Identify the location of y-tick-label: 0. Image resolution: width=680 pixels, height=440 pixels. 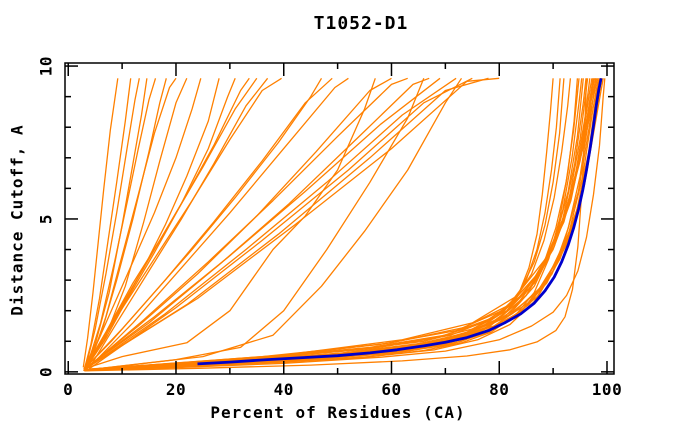
(46, 372).